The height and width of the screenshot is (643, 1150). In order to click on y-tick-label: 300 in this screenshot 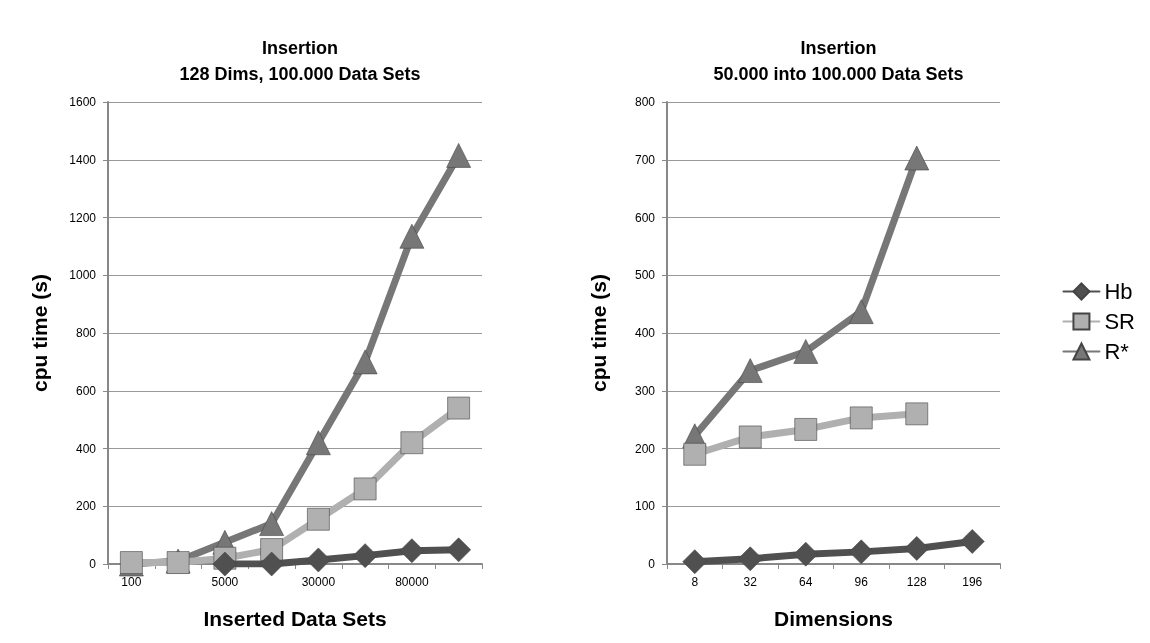, I will do `click(645, 390)`.